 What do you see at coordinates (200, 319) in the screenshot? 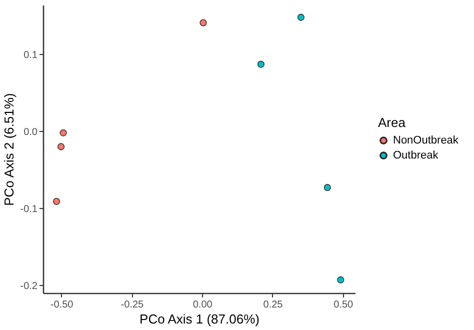
I see `x-axis-title: PCo Axis 1 (87.06%)` at bounding box center [200, 319].